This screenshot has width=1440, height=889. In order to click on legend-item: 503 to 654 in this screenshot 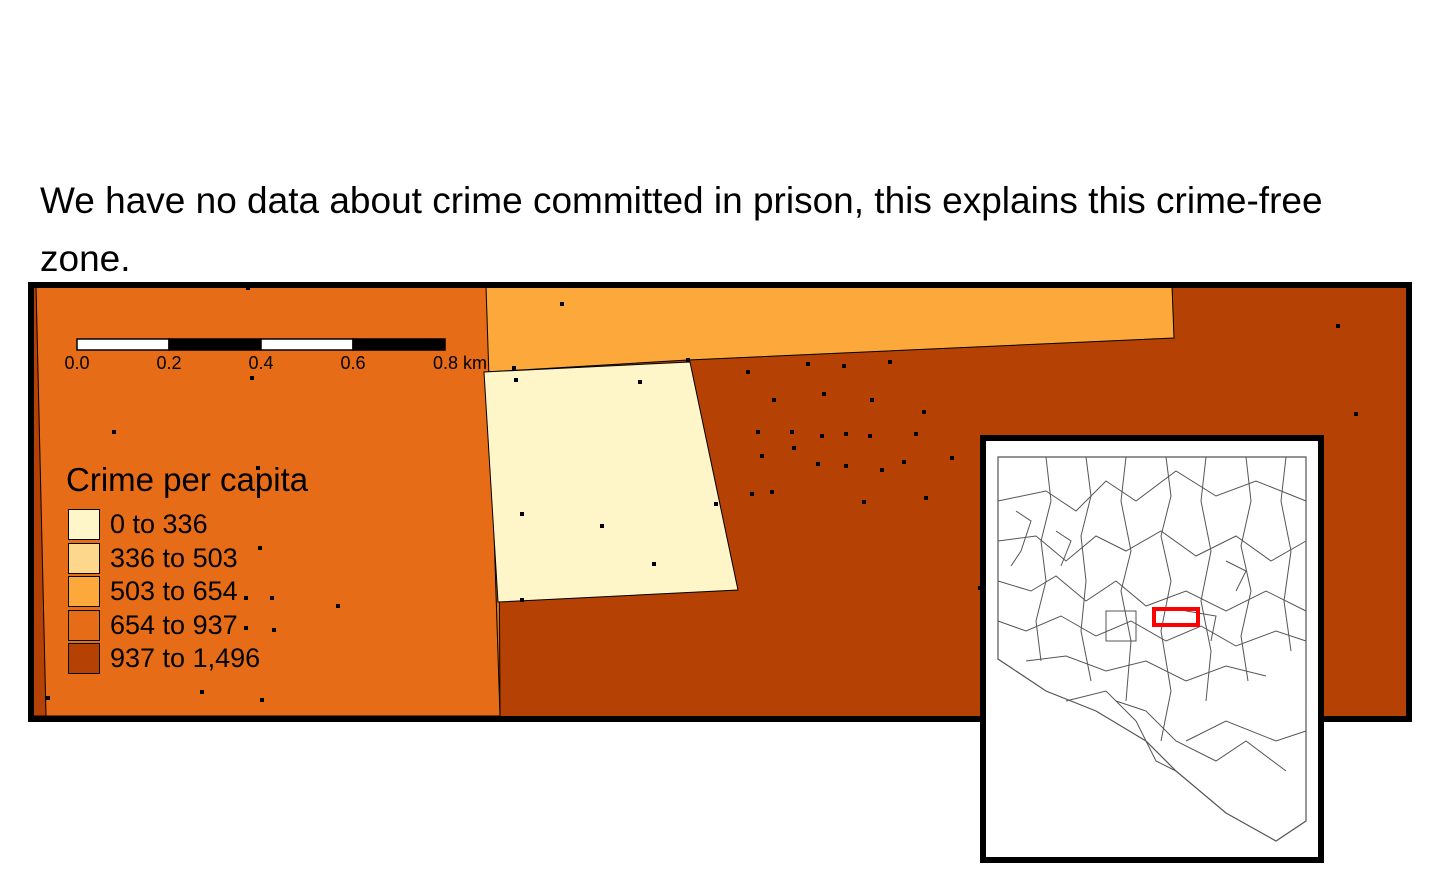, I will do `click(206, 592)`.